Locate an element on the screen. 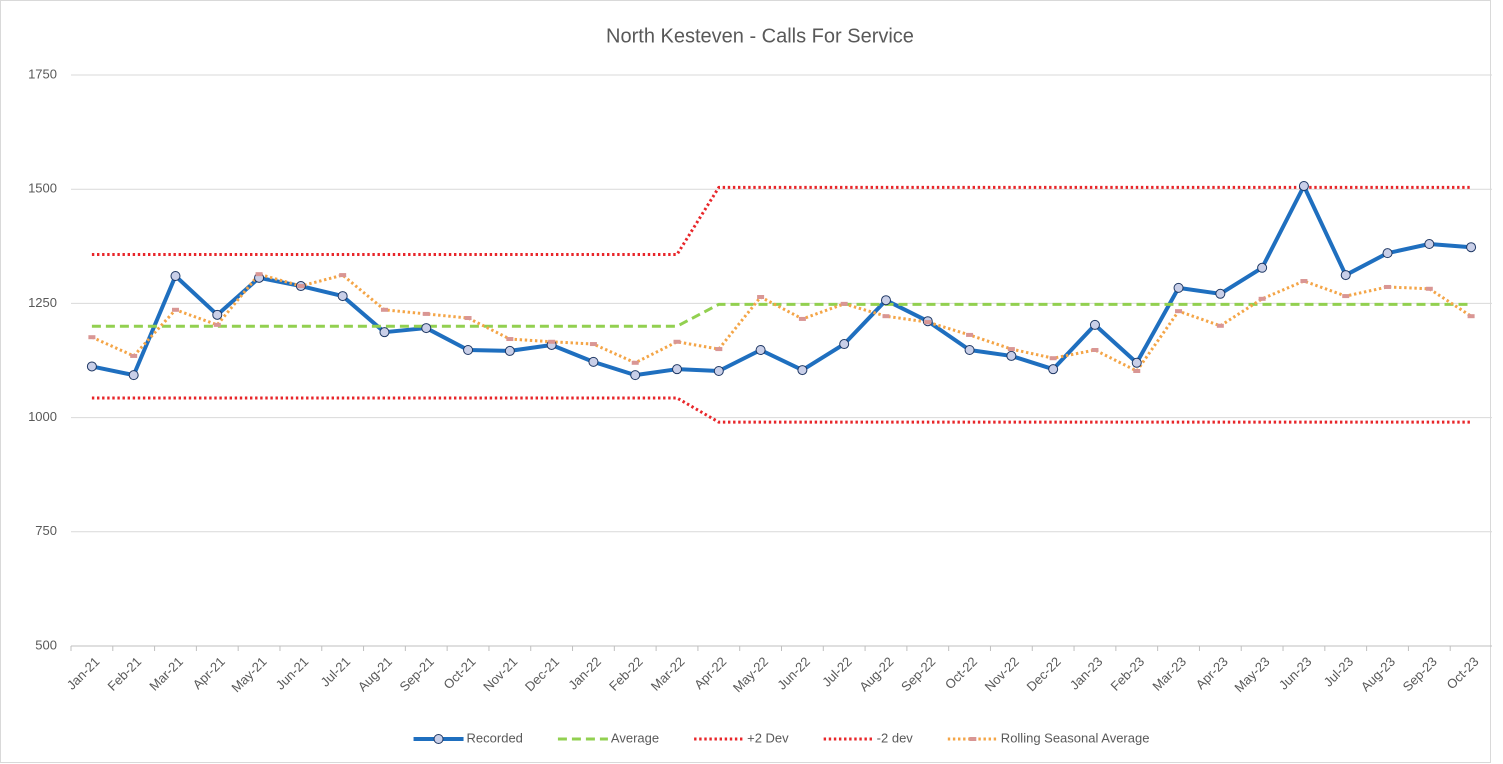 Image resolution: width=1503 pixels, height=764 pixels. y-tick-label: 1750 is located at coordinates (42, 73).